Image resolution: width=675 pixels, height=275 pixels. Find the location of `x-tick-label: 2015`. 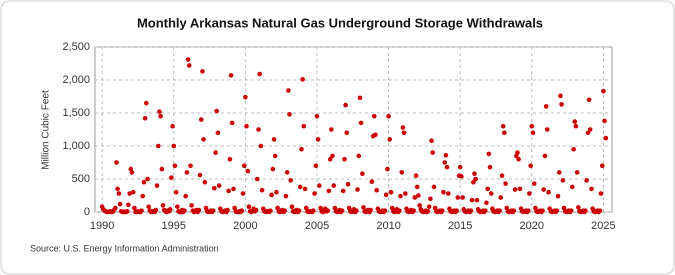

x-tick-label: 2015 is located at coordinates (460, 226).